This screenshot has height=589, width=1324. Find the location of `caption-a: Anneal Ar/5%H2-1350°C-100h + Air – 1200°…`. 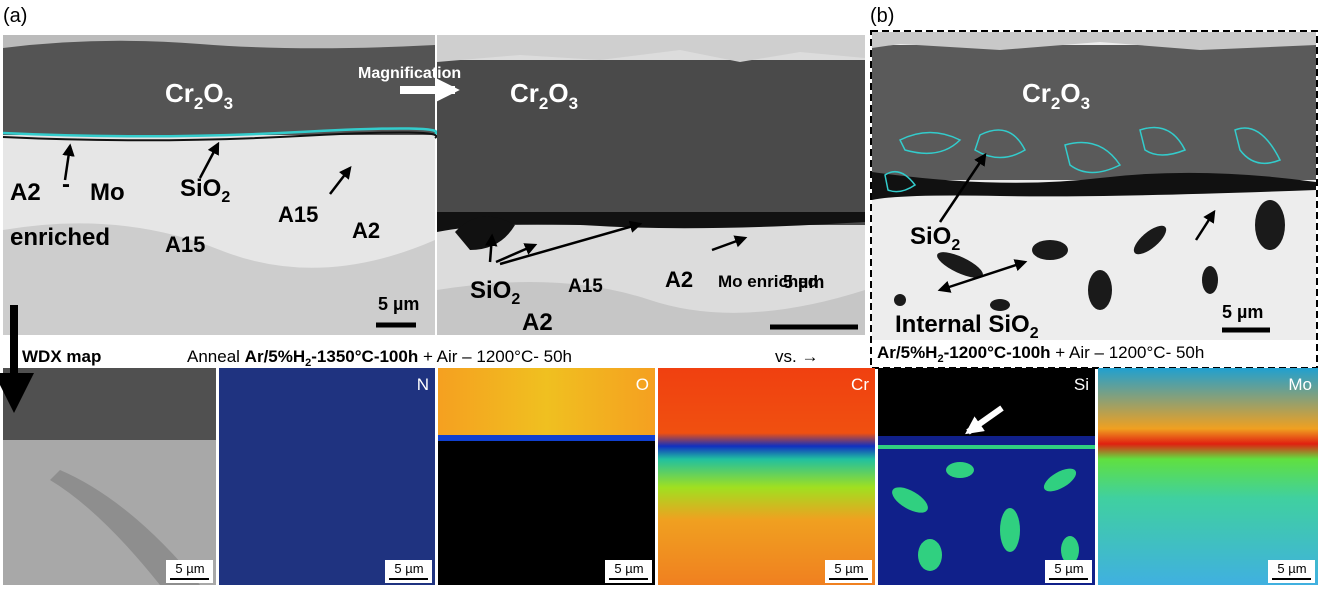

caption-a: Anneal Ar/5%H2-1350°C-100h + Air – 1200°… is located at coordinates (379, 358).